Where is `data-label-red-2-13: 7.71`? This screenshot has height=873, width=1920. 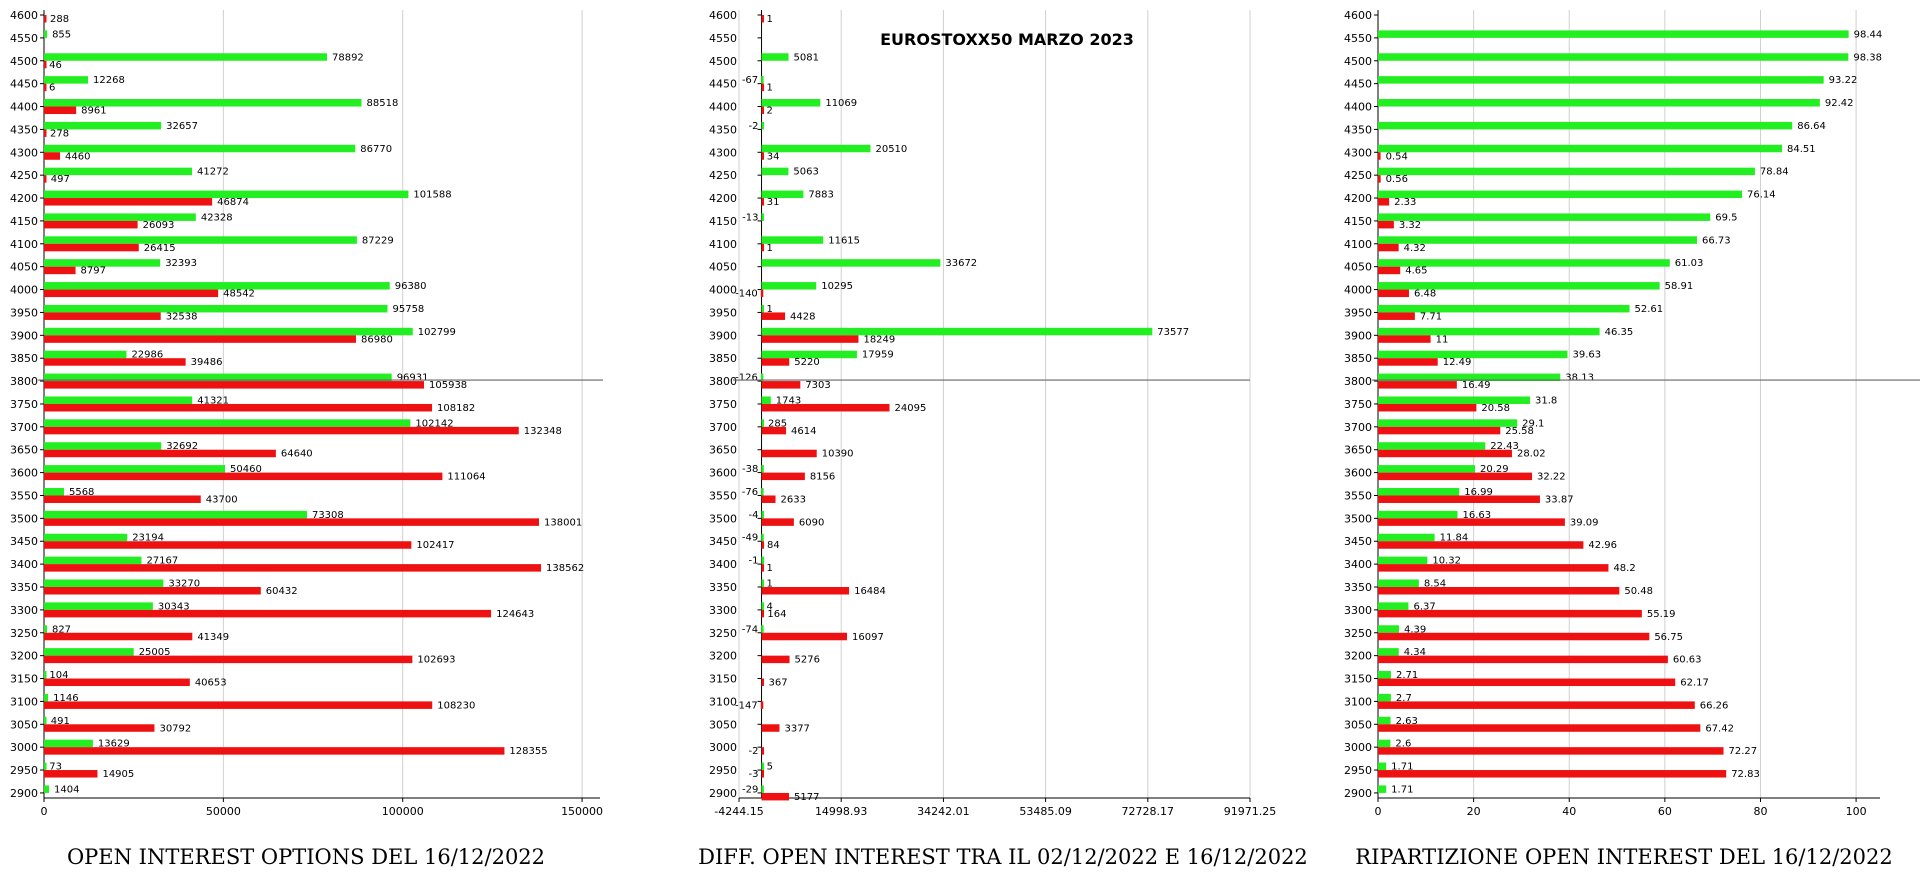
data-label-red-2-13: 7.71 is located at coordinates (1431, 316).